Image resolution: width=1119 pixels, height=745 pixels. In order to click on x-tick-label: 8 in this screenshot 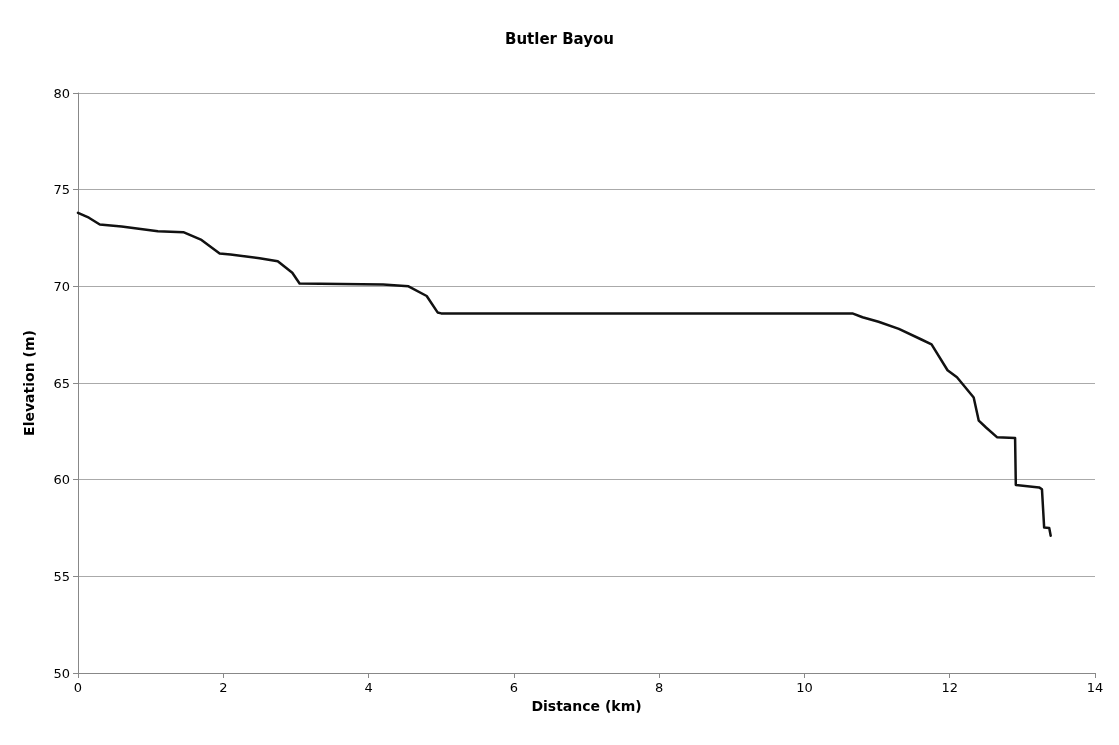, I will do `click(659, 687)`.